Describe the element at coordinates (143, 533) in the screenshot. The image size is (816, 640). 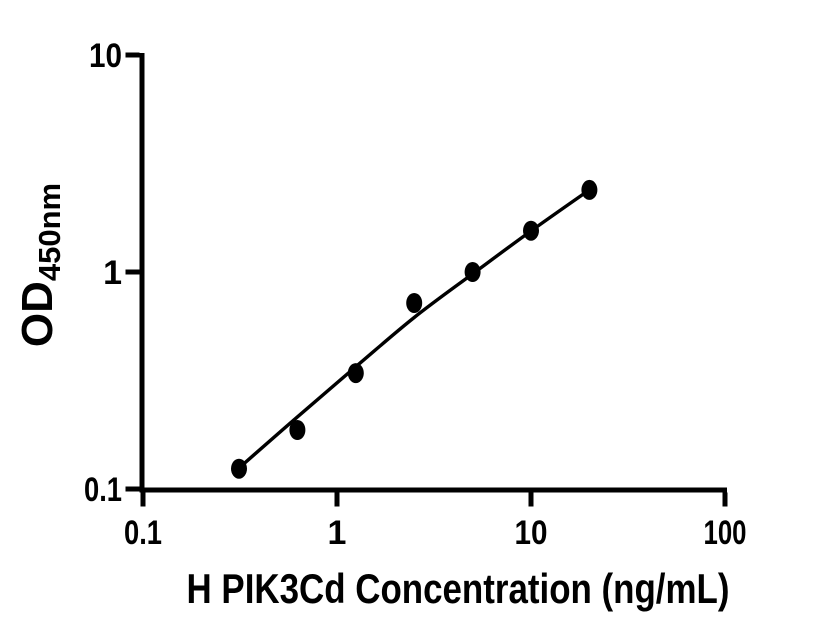
I see `x-tick-label: 0.1` at that location.